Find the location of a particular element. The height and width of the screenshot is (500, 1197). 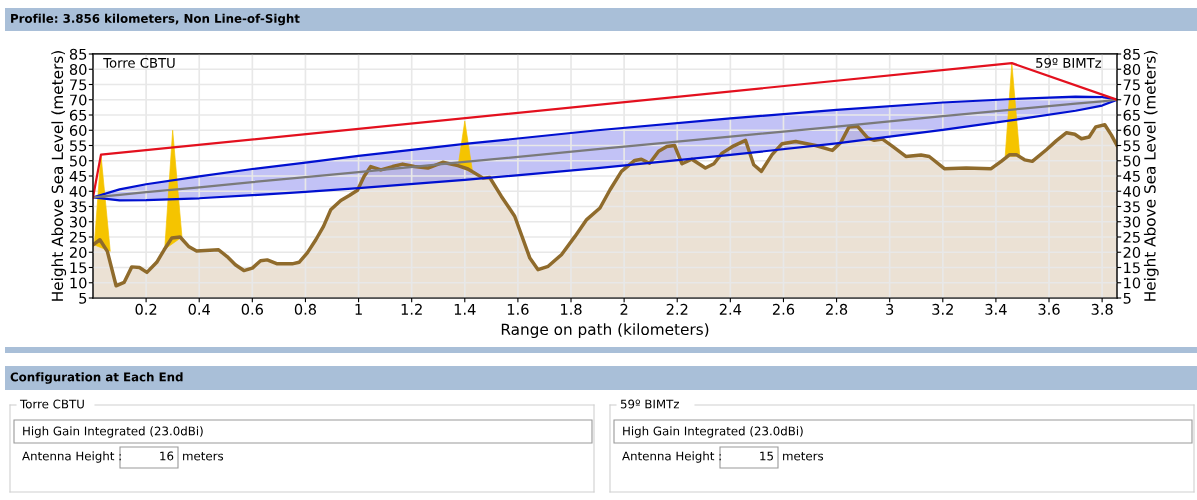

y2-tick-label: 30 is located at coordinates (1132, 222).